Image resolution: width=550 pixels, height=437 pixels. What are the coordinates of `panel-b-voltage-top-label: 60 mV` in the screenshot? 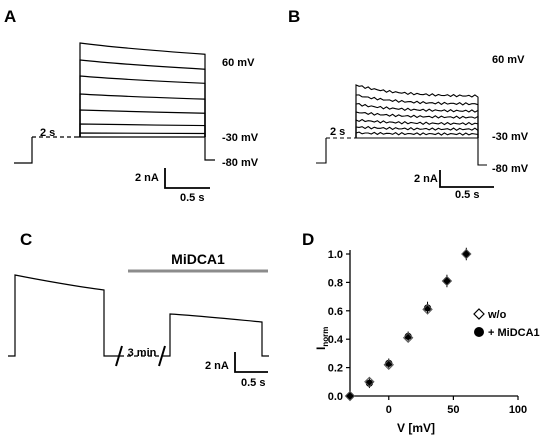 It's located at (508, 60).